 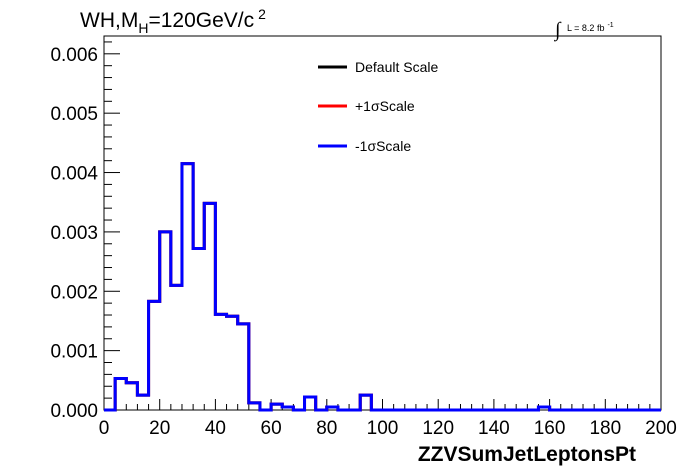 I want to click on x-tick-label: 180, so click(x=605, y=428).